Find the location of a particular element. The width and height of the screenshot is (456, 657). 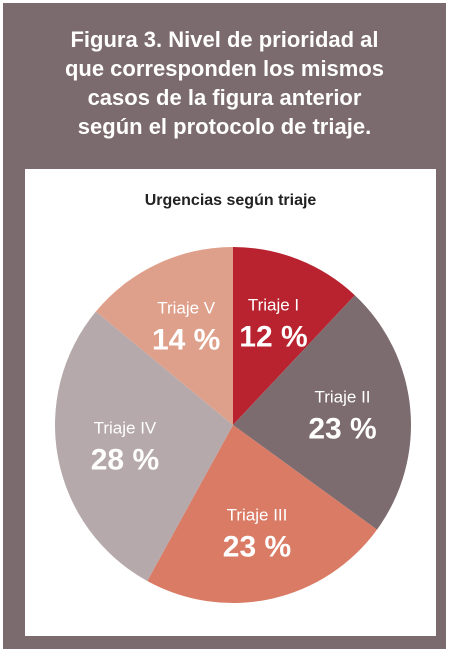

slice-value-2: 23 % is located at coordinates (342, 429).